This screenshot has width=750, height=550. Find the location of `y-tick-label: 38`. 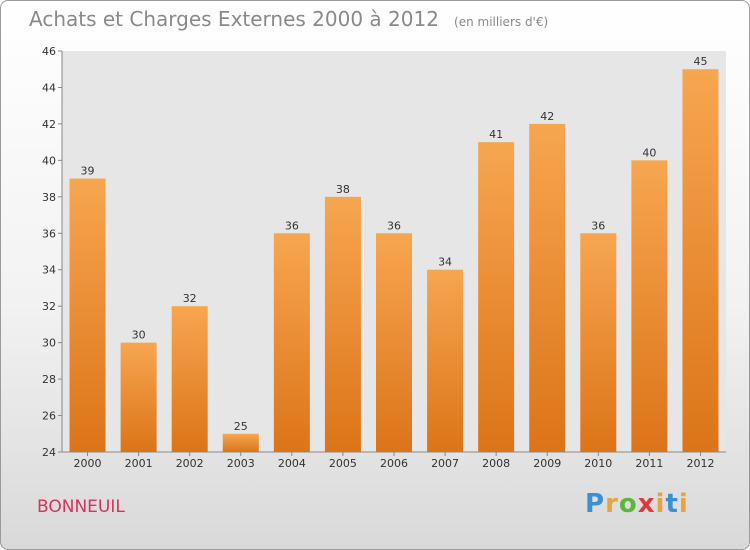

y-tick-label: 38 is located at coordinates (49, 197).